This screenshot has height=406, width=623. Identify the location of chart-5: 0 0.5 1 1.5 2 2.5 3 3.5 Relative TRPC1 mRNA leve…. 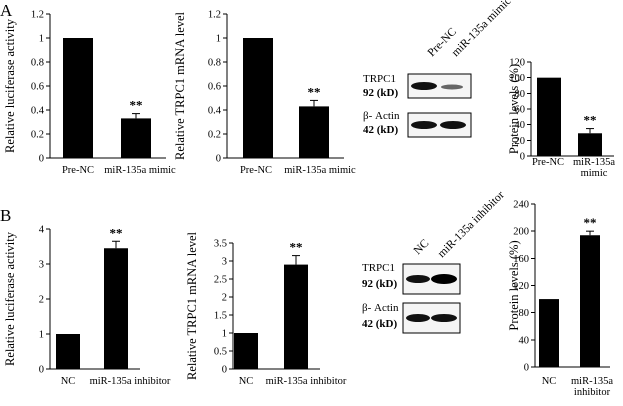
(266, 309).